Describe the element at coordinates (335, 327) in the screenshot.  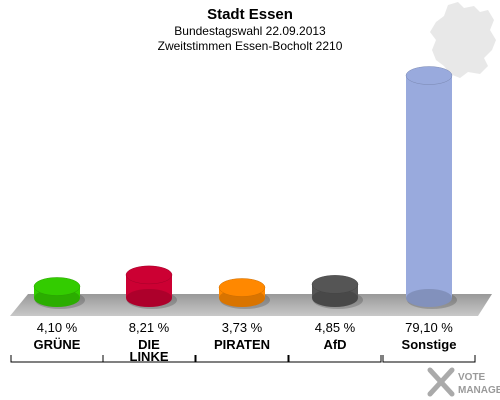
I see `value-label-3: 4,85 %` at that location.